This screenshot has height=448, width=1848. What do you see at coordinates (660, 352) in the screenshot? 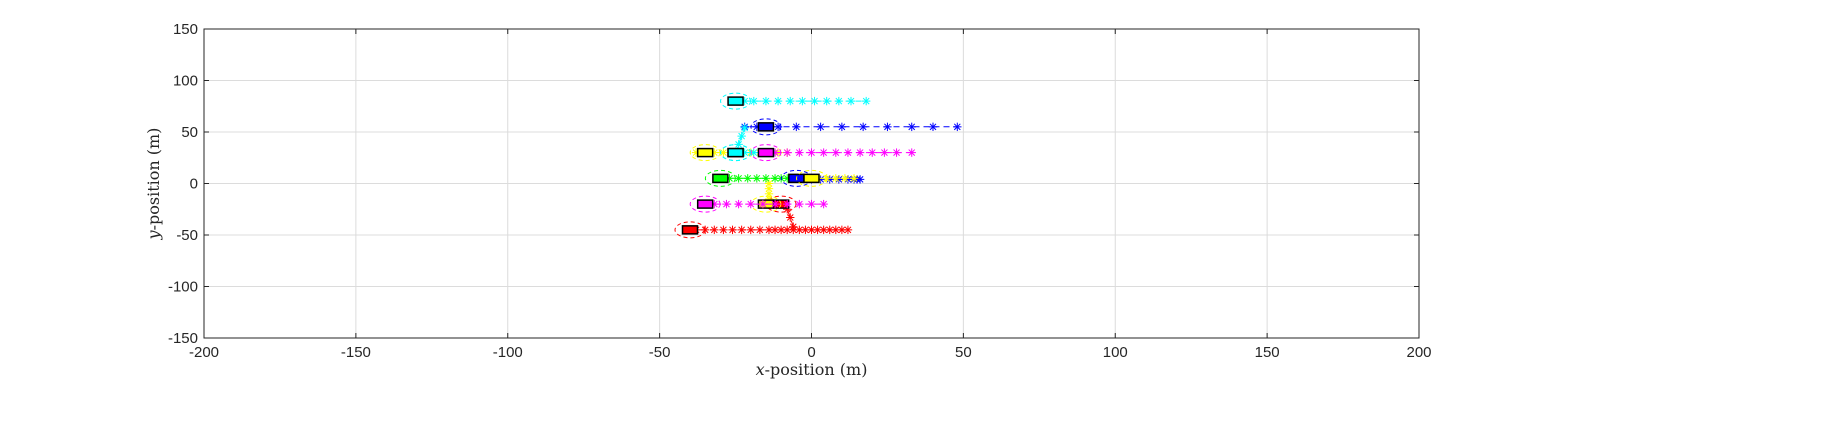
I see `x-tick-label: -50` at bounding box center [660, 352].